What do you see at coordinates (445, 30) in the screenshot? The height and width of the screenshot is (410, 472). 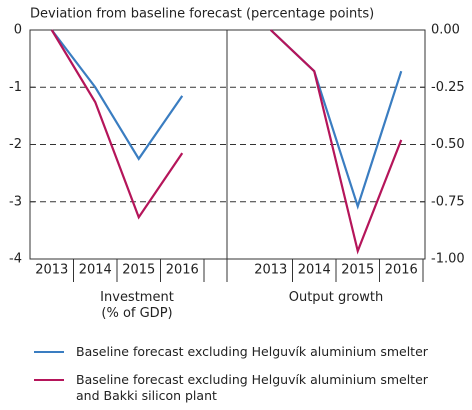 I see `y2-tick-label: 0.00` at bounding box center [445, 30].